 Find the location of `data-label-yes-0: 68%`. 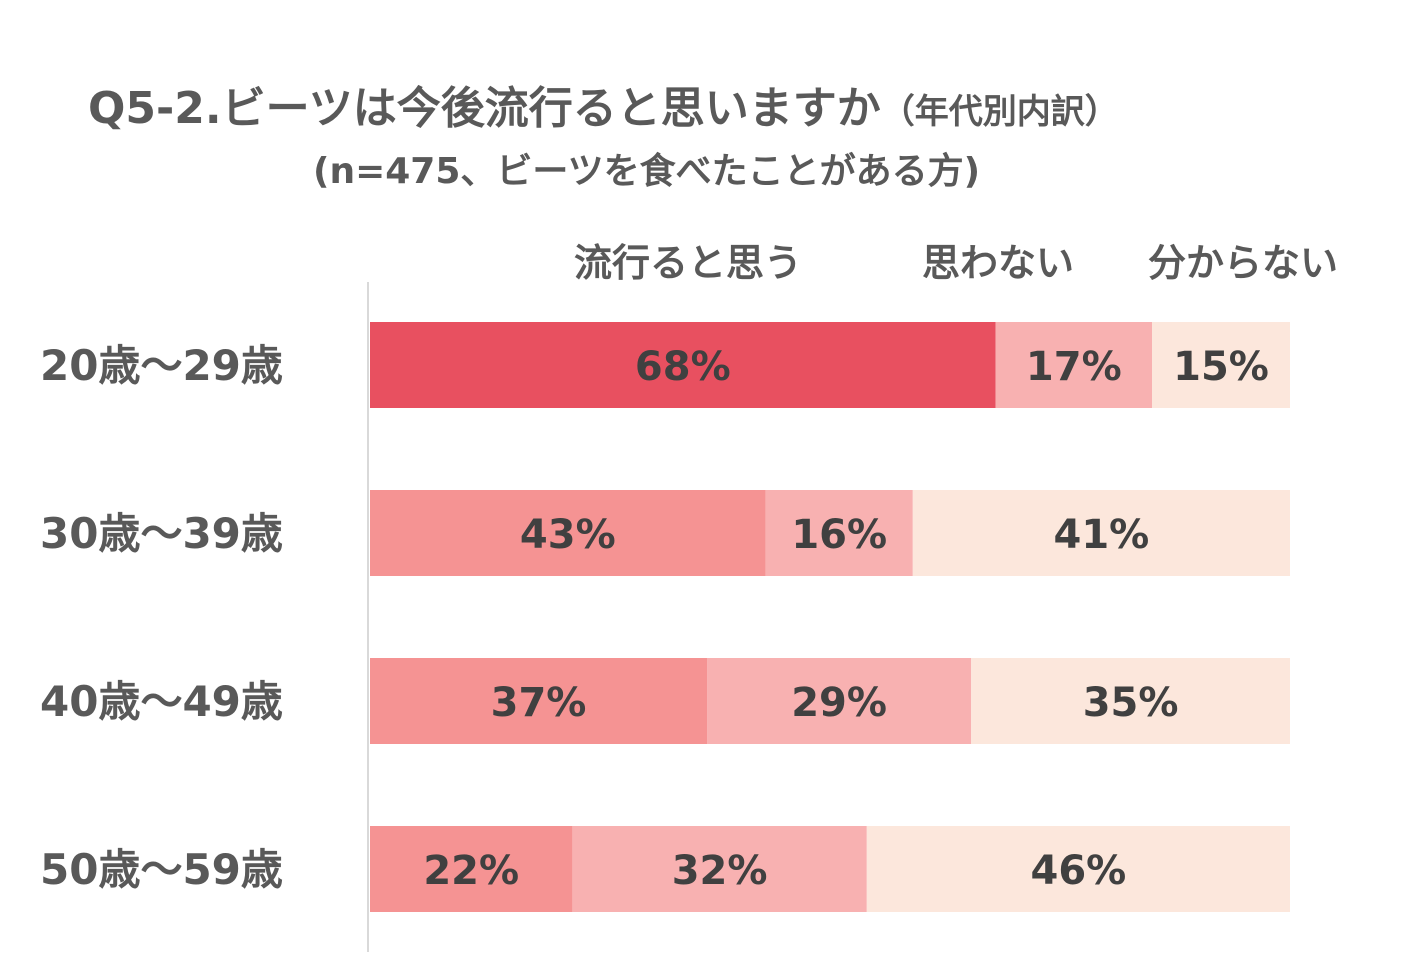

data-label-yes-0: 68% is located at coordinates (683, 367).